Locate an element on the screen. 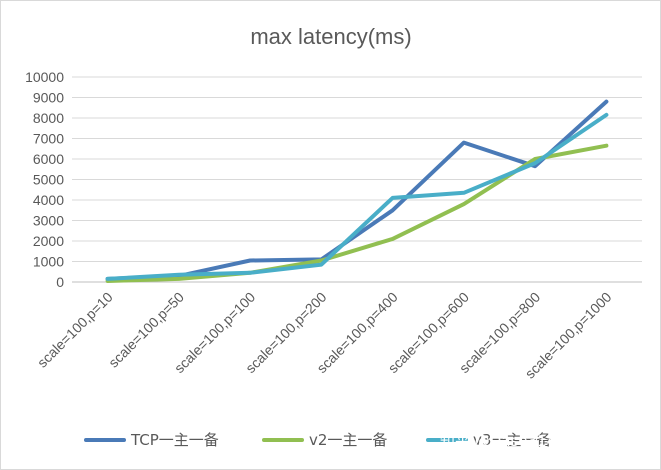  y-tick-label: 2000 is located at coordinates (48, 241).